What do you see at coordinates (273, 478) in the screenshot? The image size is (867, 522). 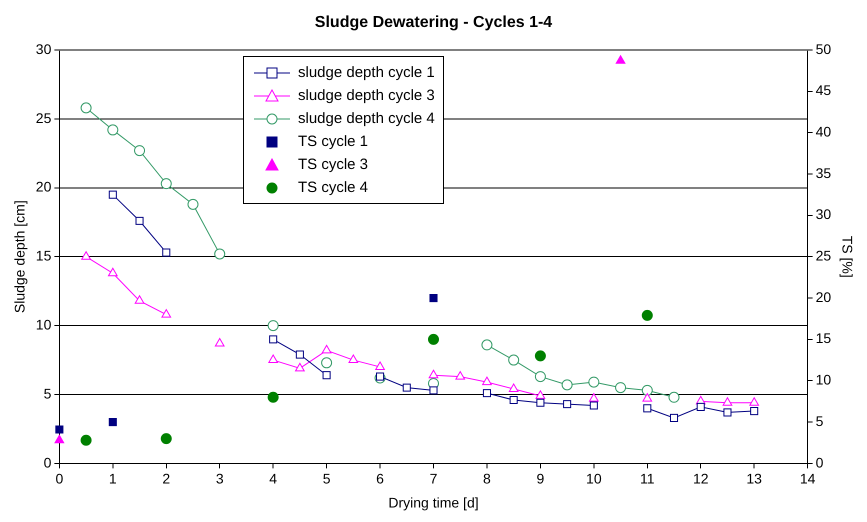 I see `x-tick-label: 4` at bounding box center [273, 478].